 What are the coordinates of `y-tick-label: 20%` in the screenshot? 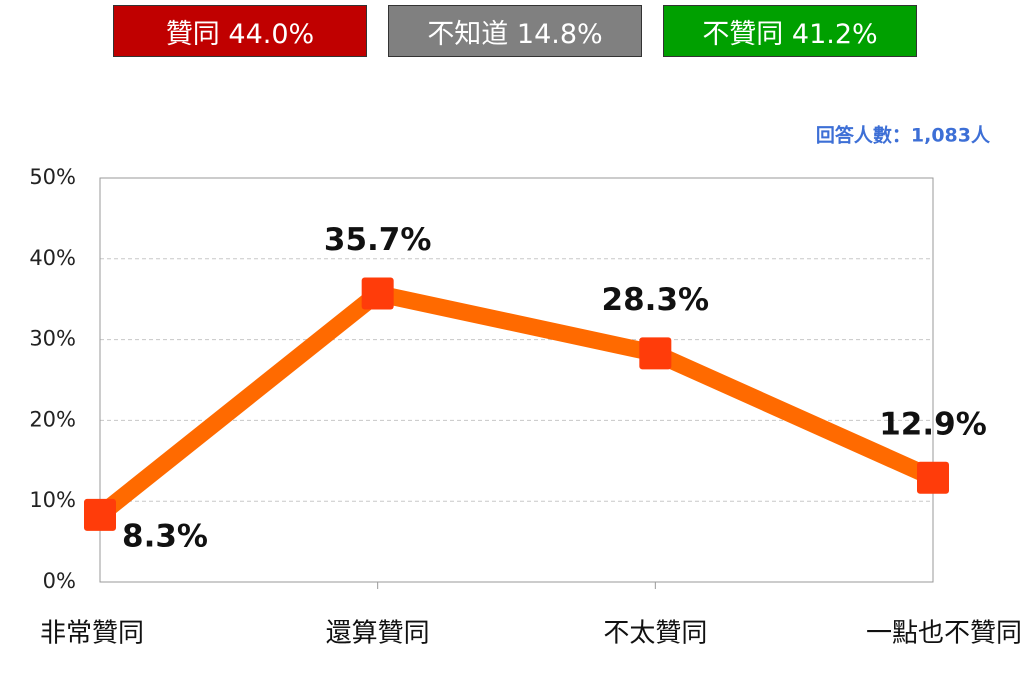 It's located at (52, 419).